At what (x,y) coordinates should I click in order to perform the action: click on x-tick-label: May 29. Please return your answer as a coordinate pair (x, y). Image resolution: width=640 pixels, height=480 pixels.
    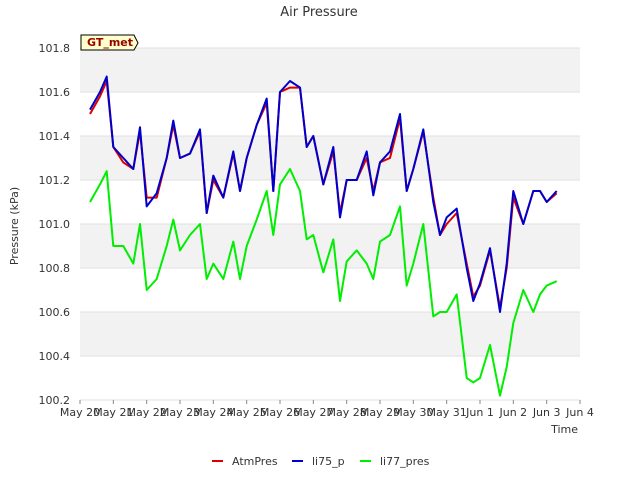
    Looking at the image, I should click on (380, 412).